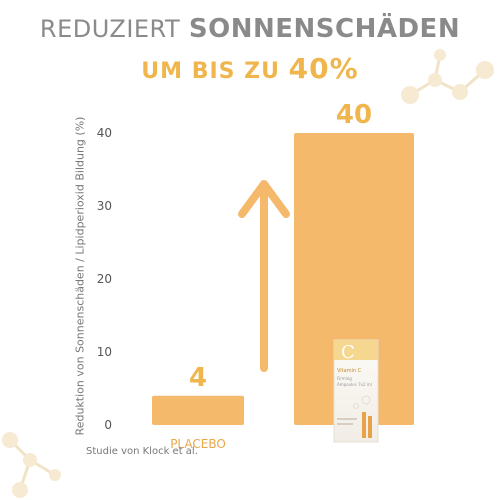 Image resolution: width=500 pixels, height=500 pixels. What do you see at coordinates (354, 384) in the screenshot?
I see `product-line2: Ampoules 7x2 ml` at bounding box center [354, 384].